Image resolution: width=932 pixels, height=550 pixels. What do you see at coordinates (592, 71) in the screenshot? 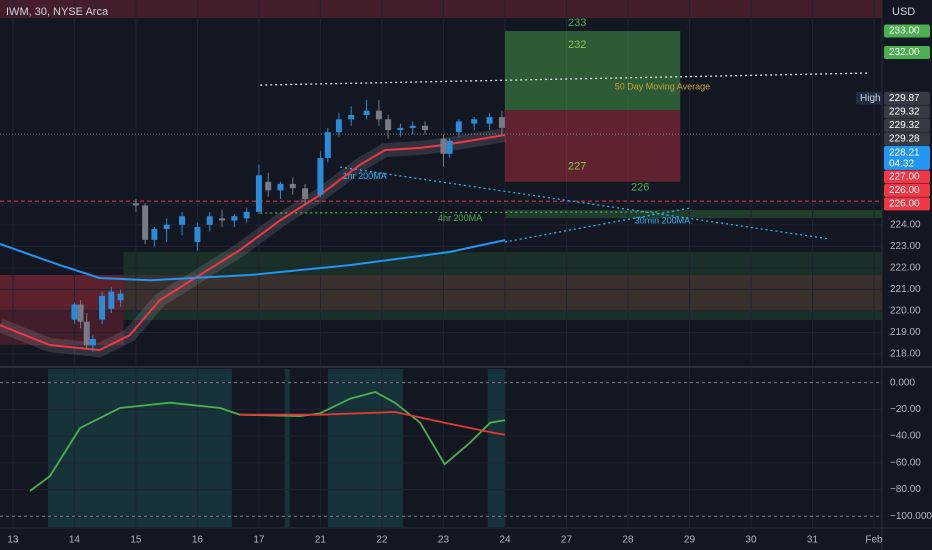
I see `target-zone` at bounding box center [592, 71].